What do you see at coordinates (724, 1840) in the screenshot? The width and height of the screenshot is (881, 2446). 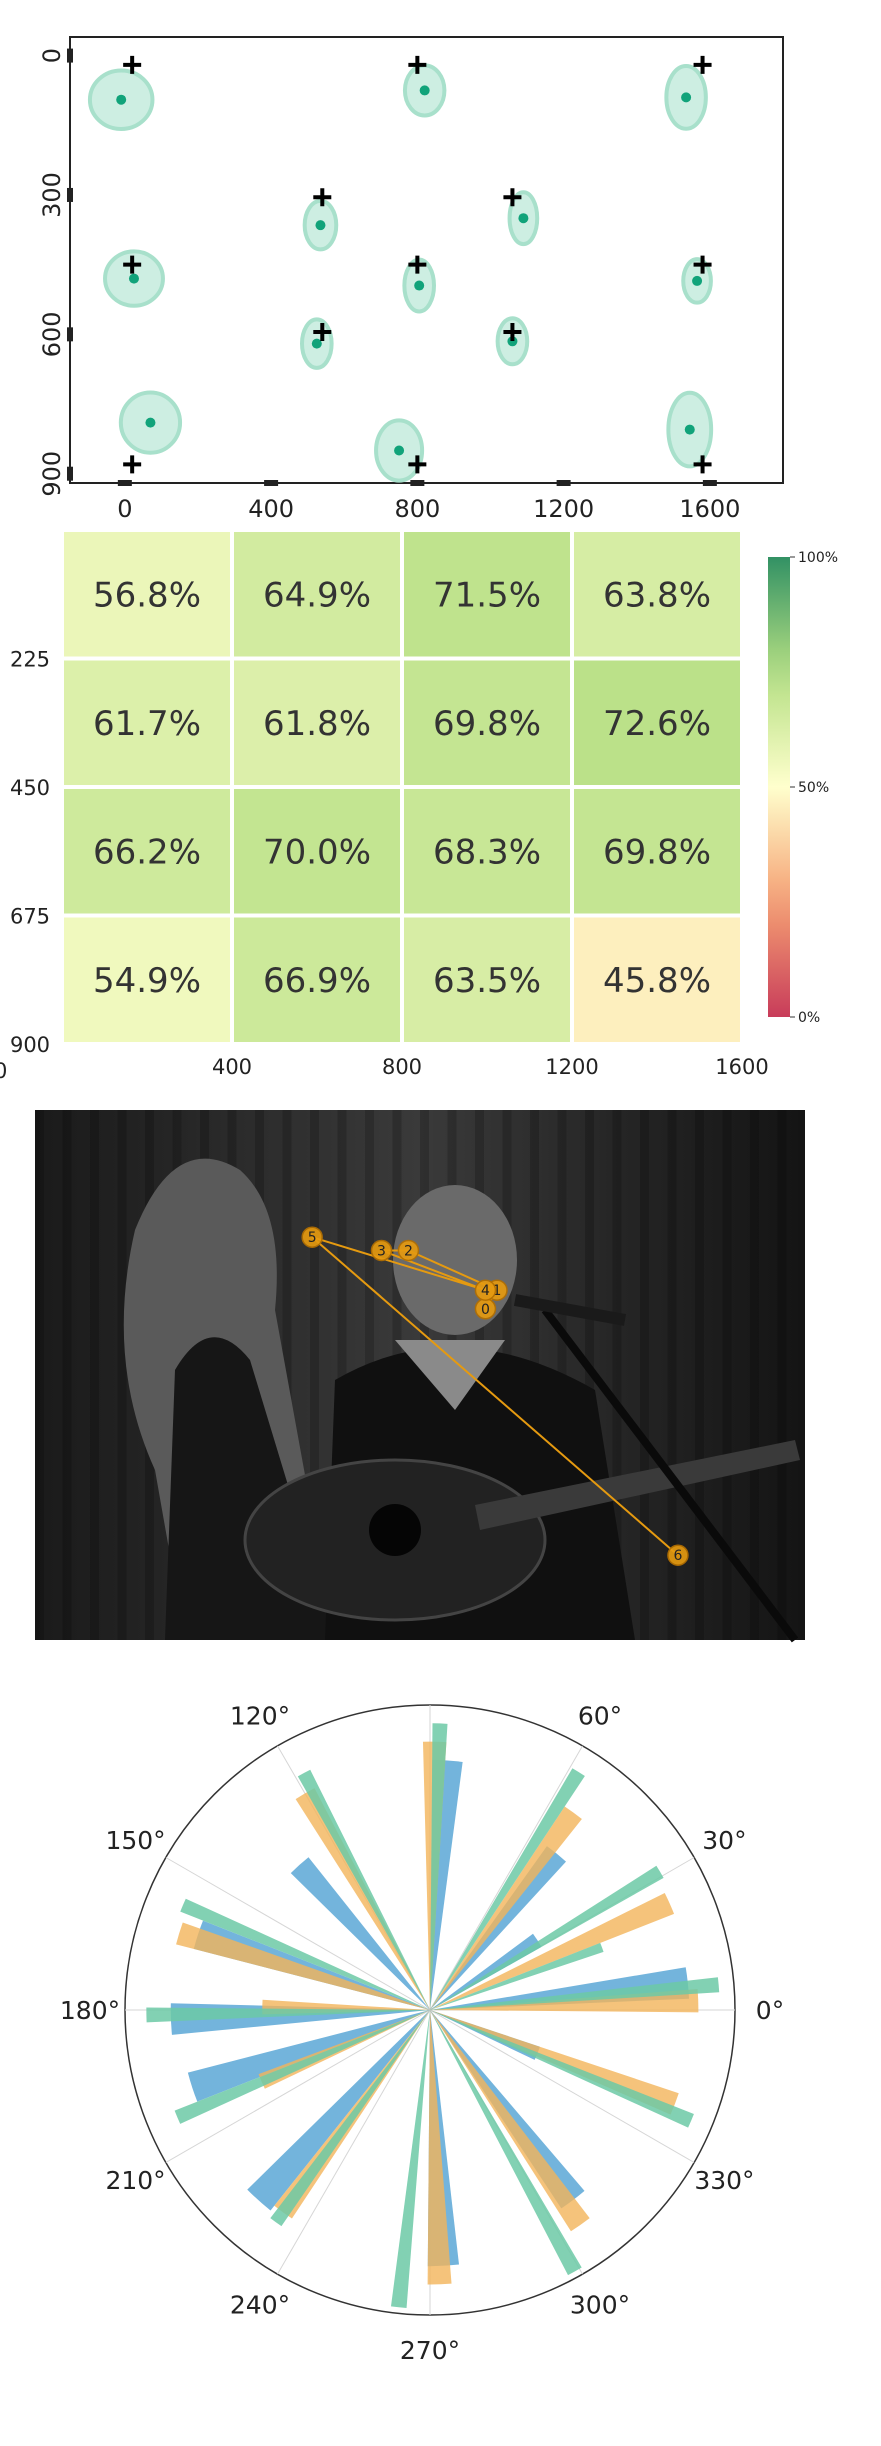 I see `angle-tick-label: 30°` at bounding box center [724, 1840].